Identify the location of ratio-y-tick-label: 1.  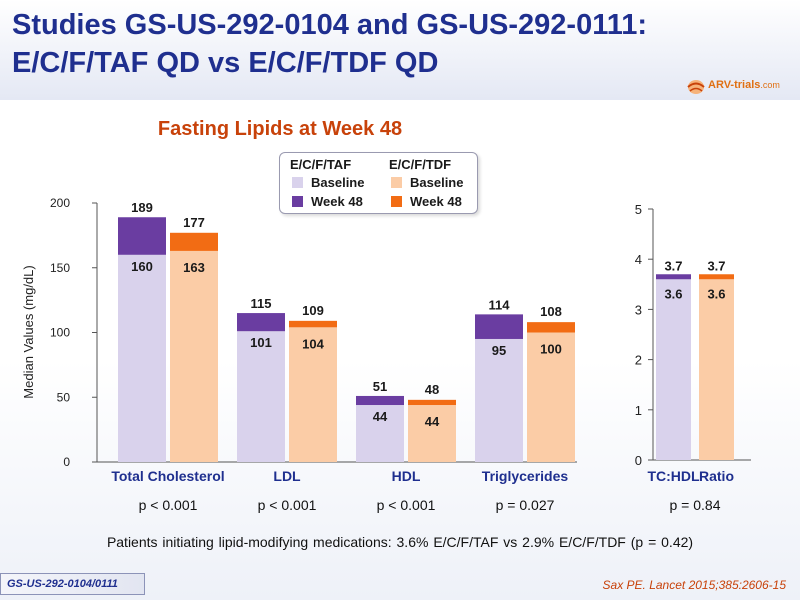
(638, 410).